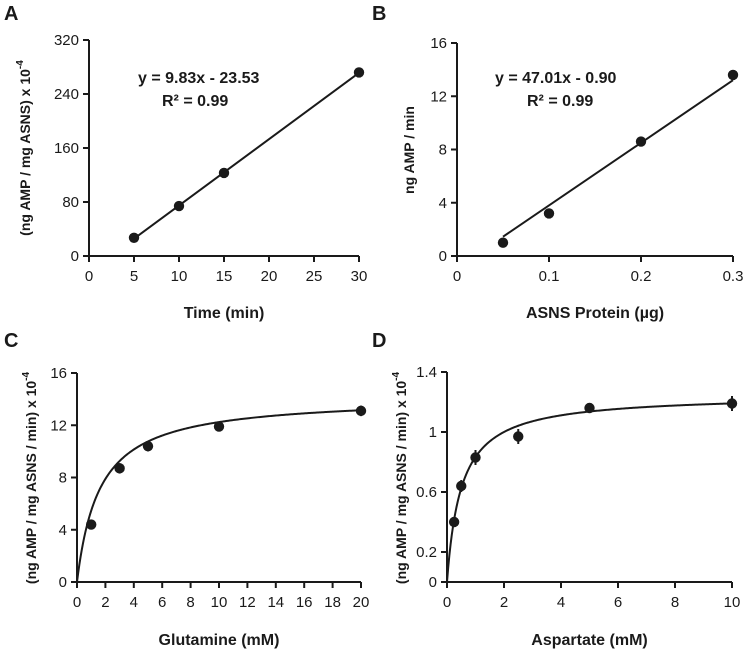  Describe the element at coordinates (224, 276) in the screenshot. I see `x-tick-label: 15` at that location.